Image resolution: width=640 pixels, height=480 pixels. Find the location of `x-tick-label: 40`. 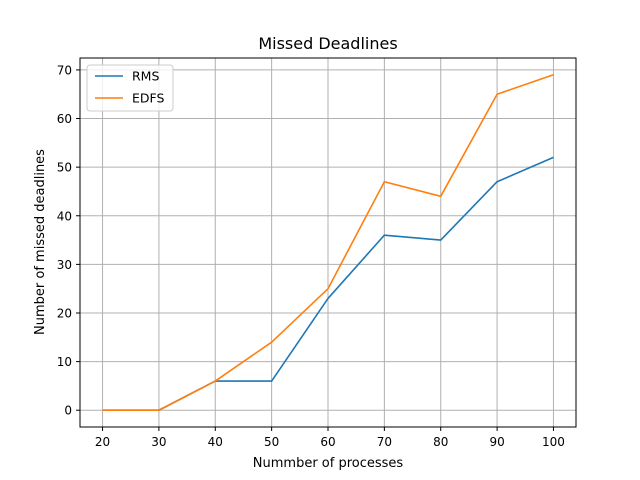

x-tick-label: 40 is located at coordinates (215, 442).